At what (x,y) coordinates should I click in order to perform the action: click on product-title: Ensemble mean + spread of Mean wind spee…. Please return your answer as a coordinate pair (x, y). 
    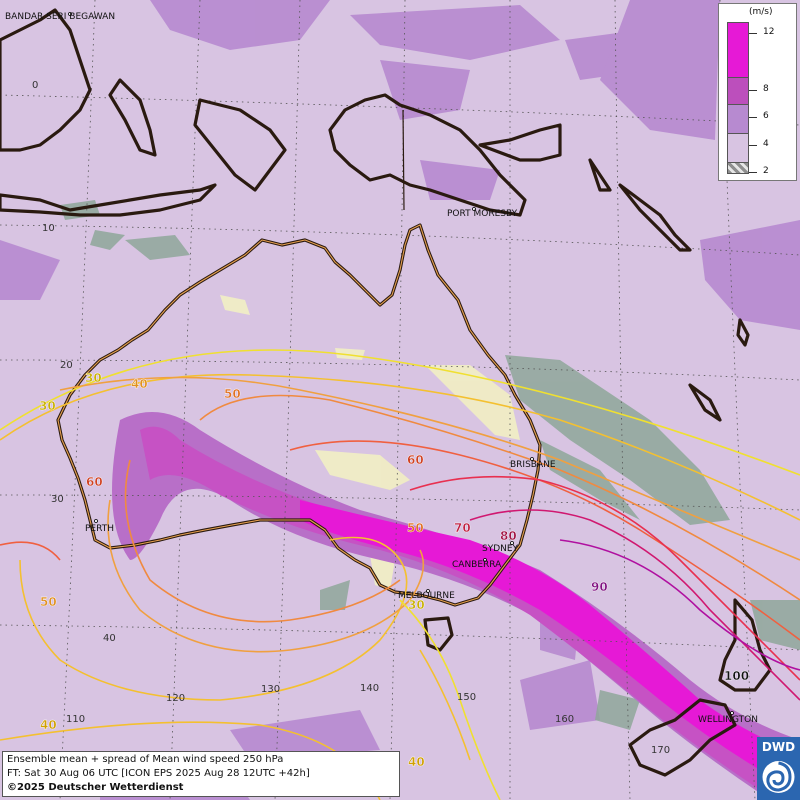
    Looking at the image, I should click on (145, 759).